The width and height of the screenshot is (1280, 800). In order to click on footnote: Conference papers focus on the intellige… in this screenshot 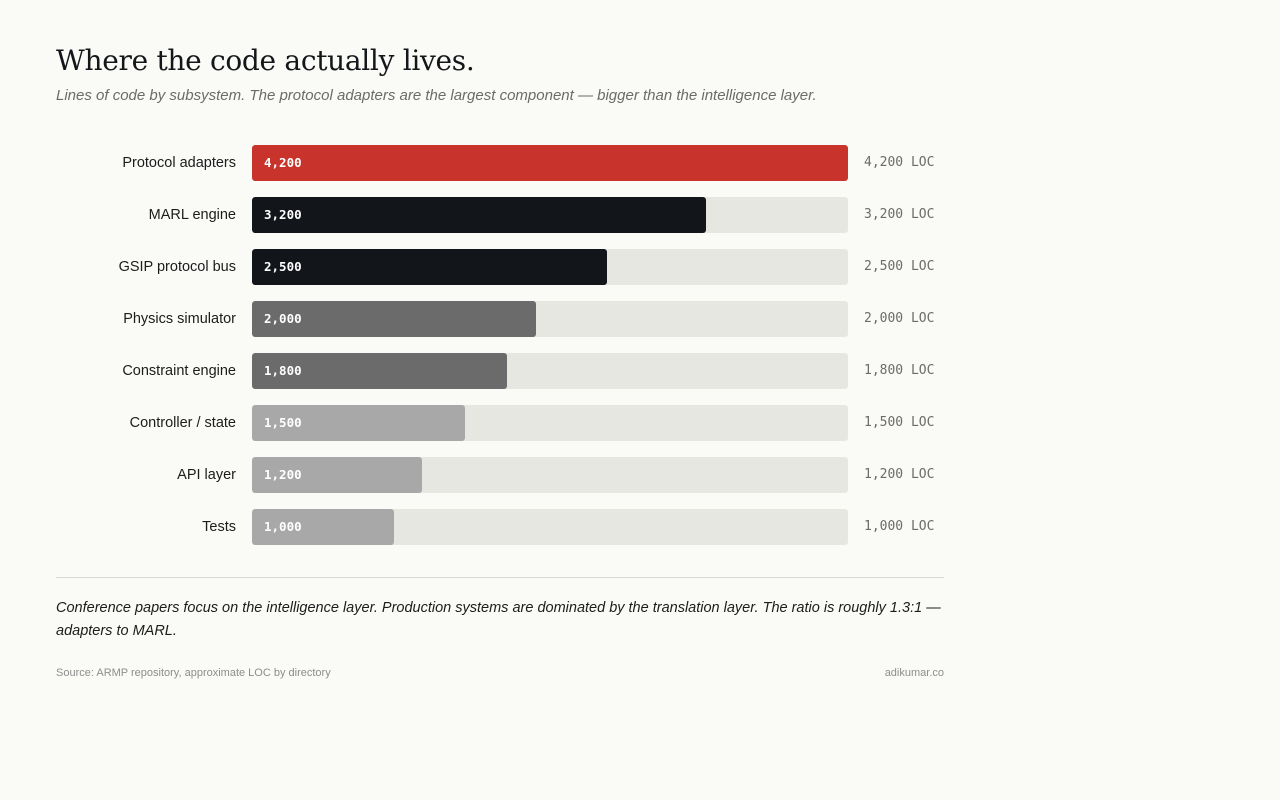, I will do `click(498, 619)`.